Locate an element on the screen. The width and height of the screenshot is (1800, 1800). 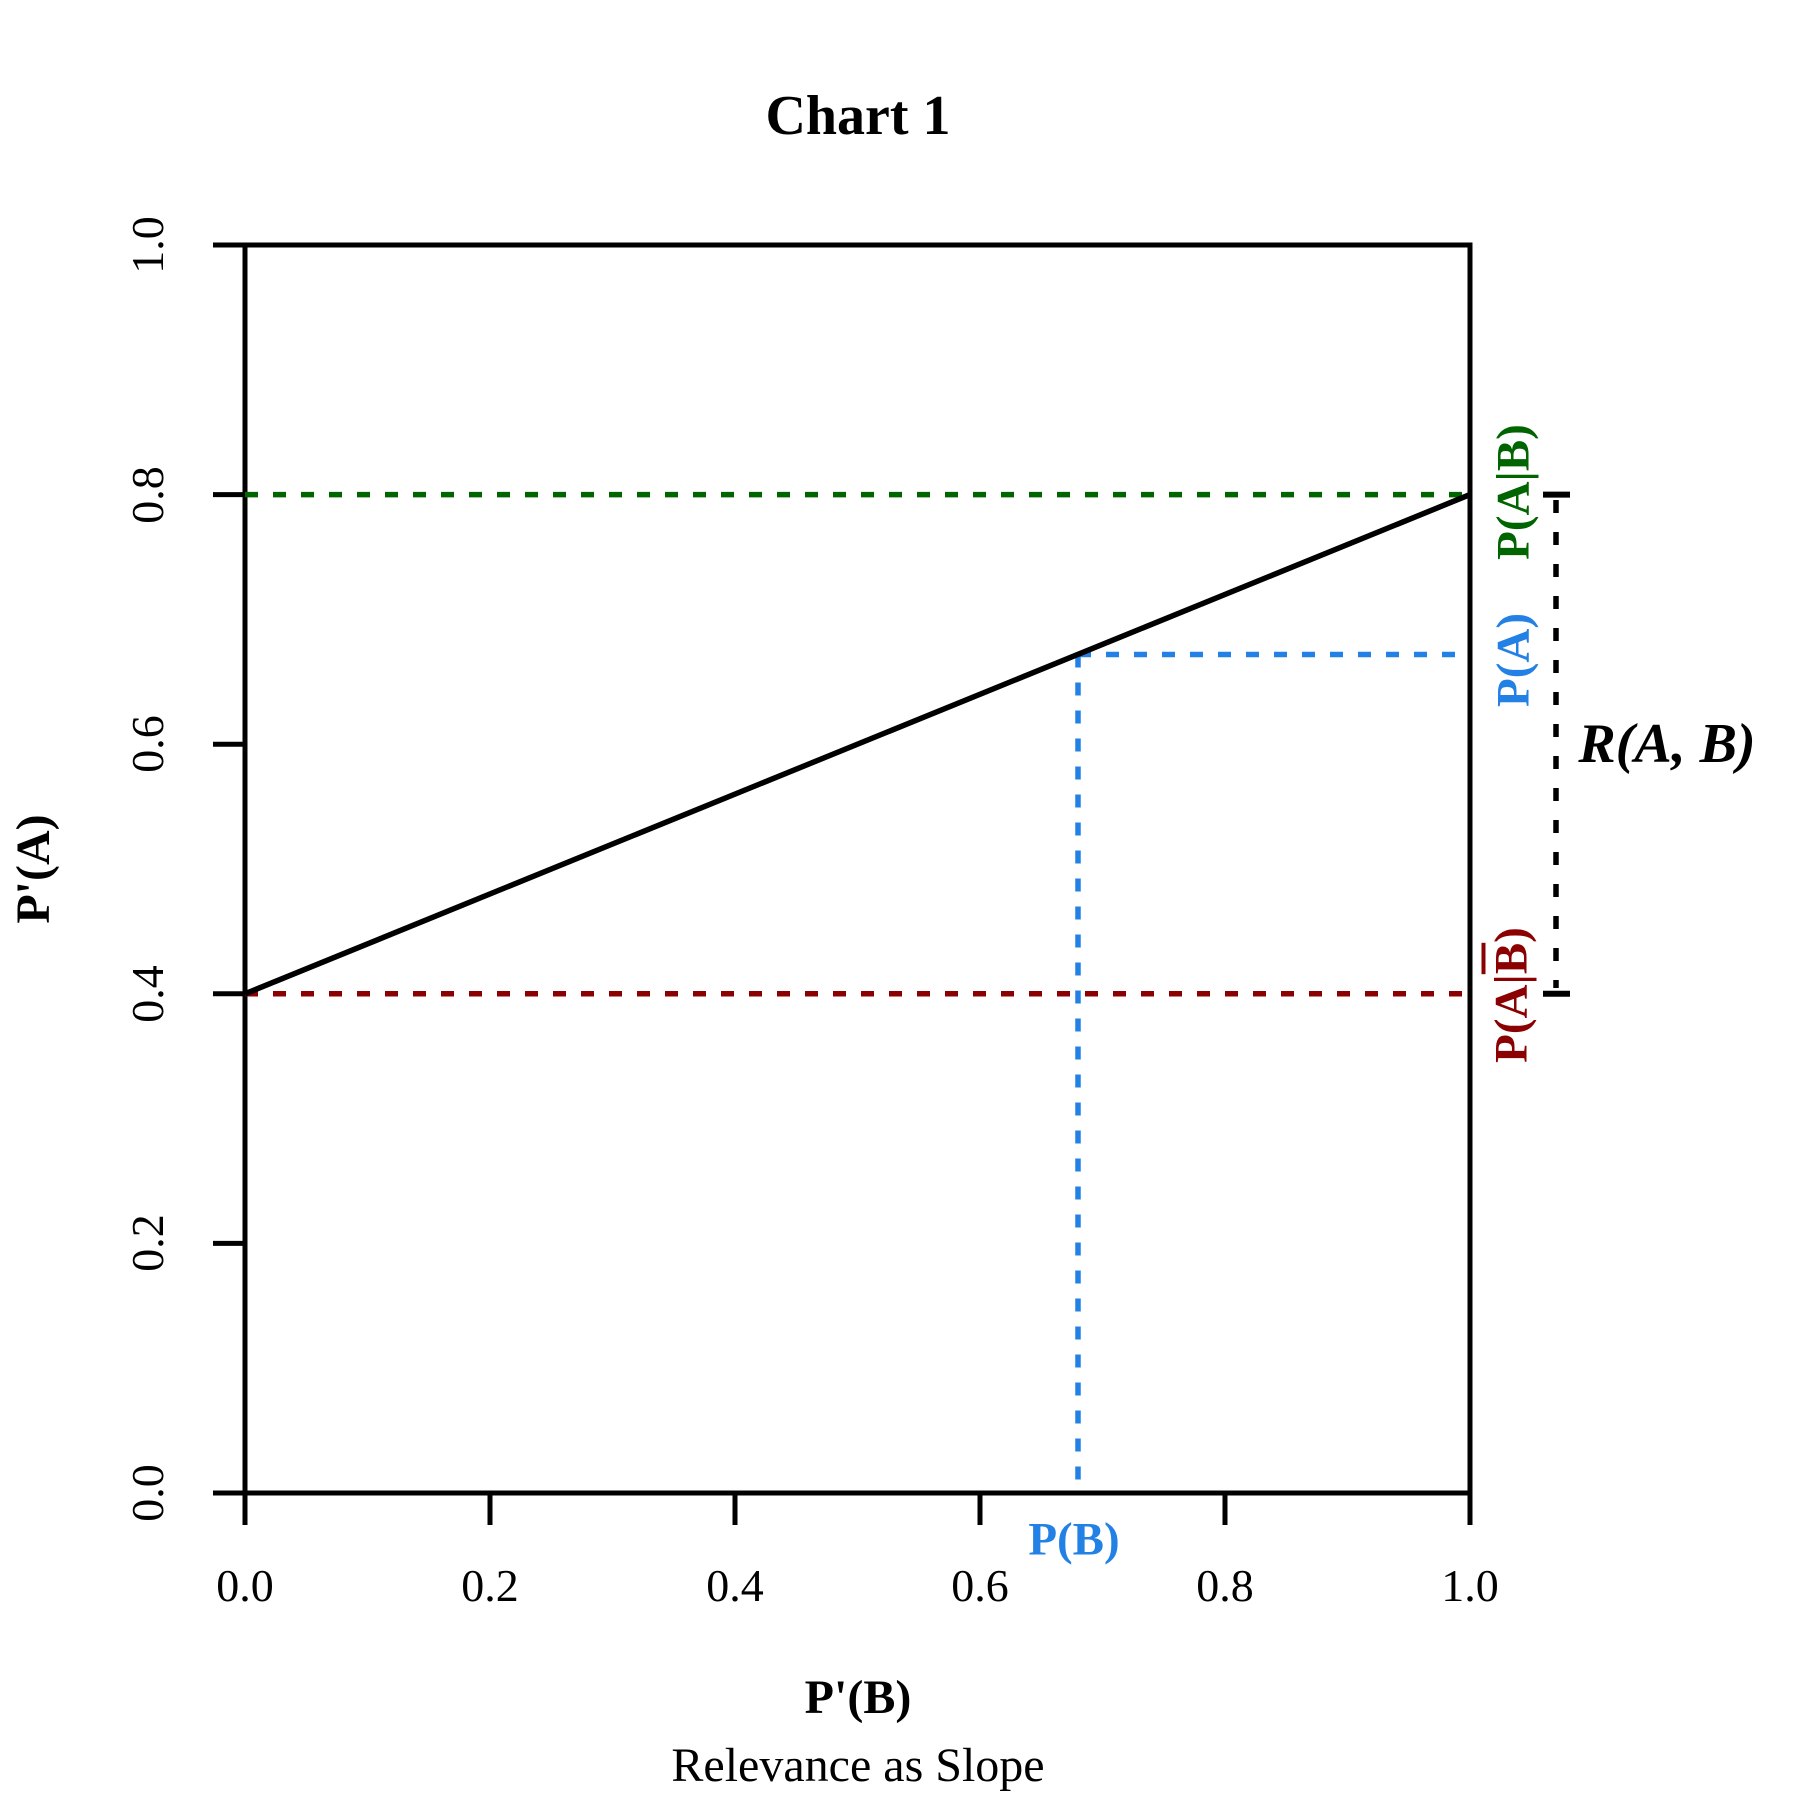
y-tick-label-5: 1.0 is located at coordinates (147, 245).